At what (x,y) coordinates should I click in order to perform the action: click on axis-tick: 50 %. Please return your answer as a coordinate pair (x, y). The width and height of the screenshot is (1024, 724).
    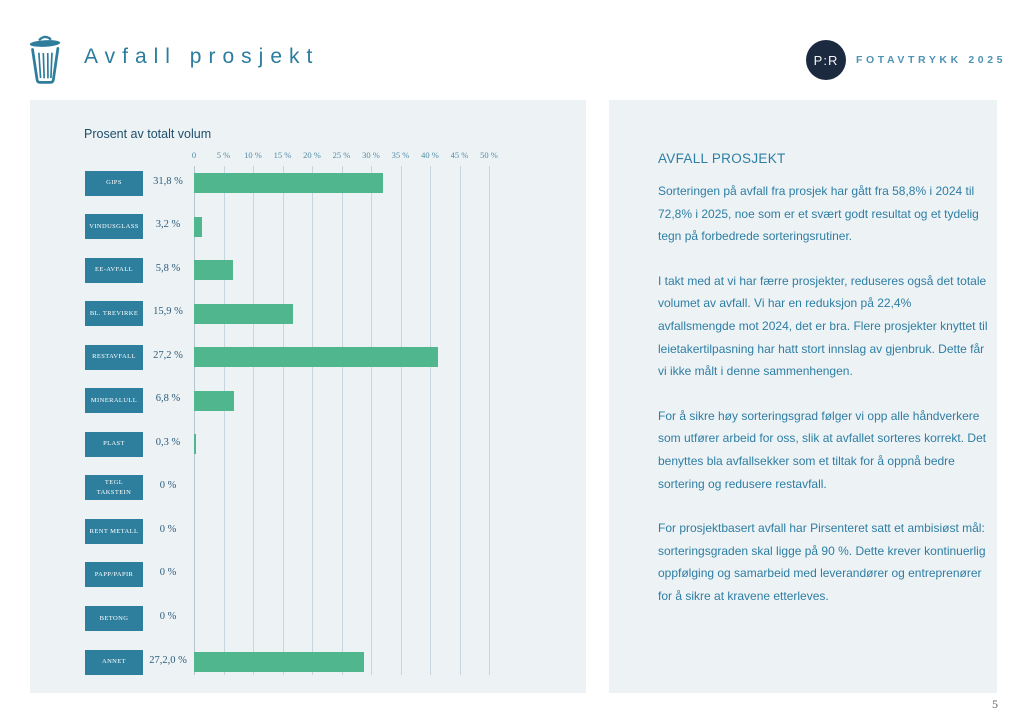
    Looking at the image, I should click on (489, 155).